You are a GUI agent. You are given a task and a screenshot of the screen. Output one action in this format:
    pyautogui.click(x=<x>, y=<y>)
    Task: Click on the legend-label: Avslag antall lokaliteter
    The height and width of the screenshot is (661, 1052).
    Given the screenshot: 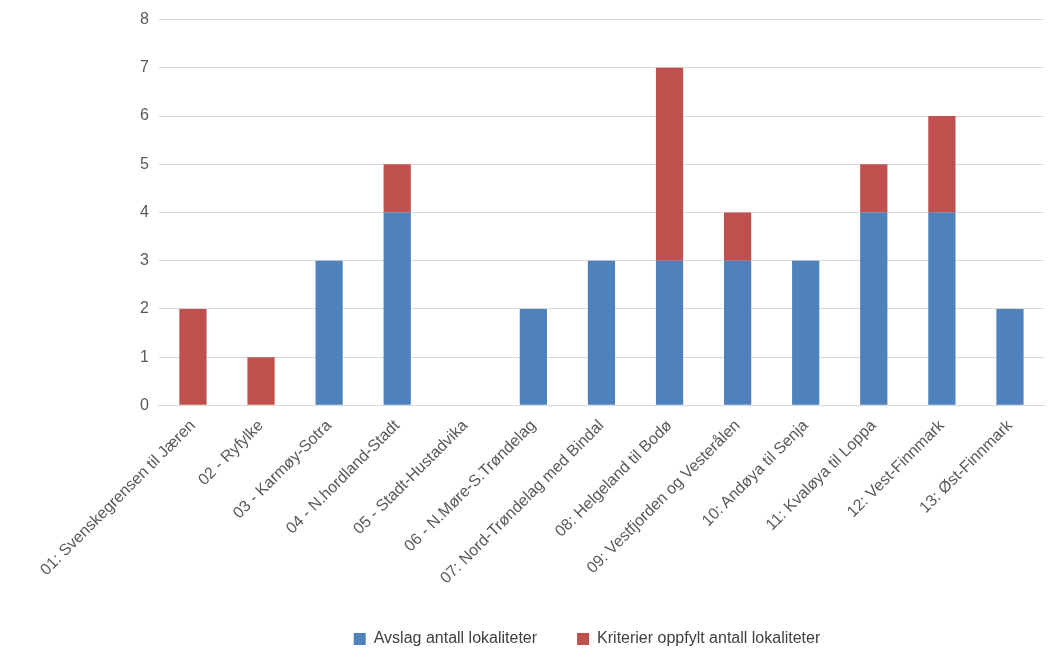 What is the action you would take?
    pyautogui.click(x=455, y=638)
    